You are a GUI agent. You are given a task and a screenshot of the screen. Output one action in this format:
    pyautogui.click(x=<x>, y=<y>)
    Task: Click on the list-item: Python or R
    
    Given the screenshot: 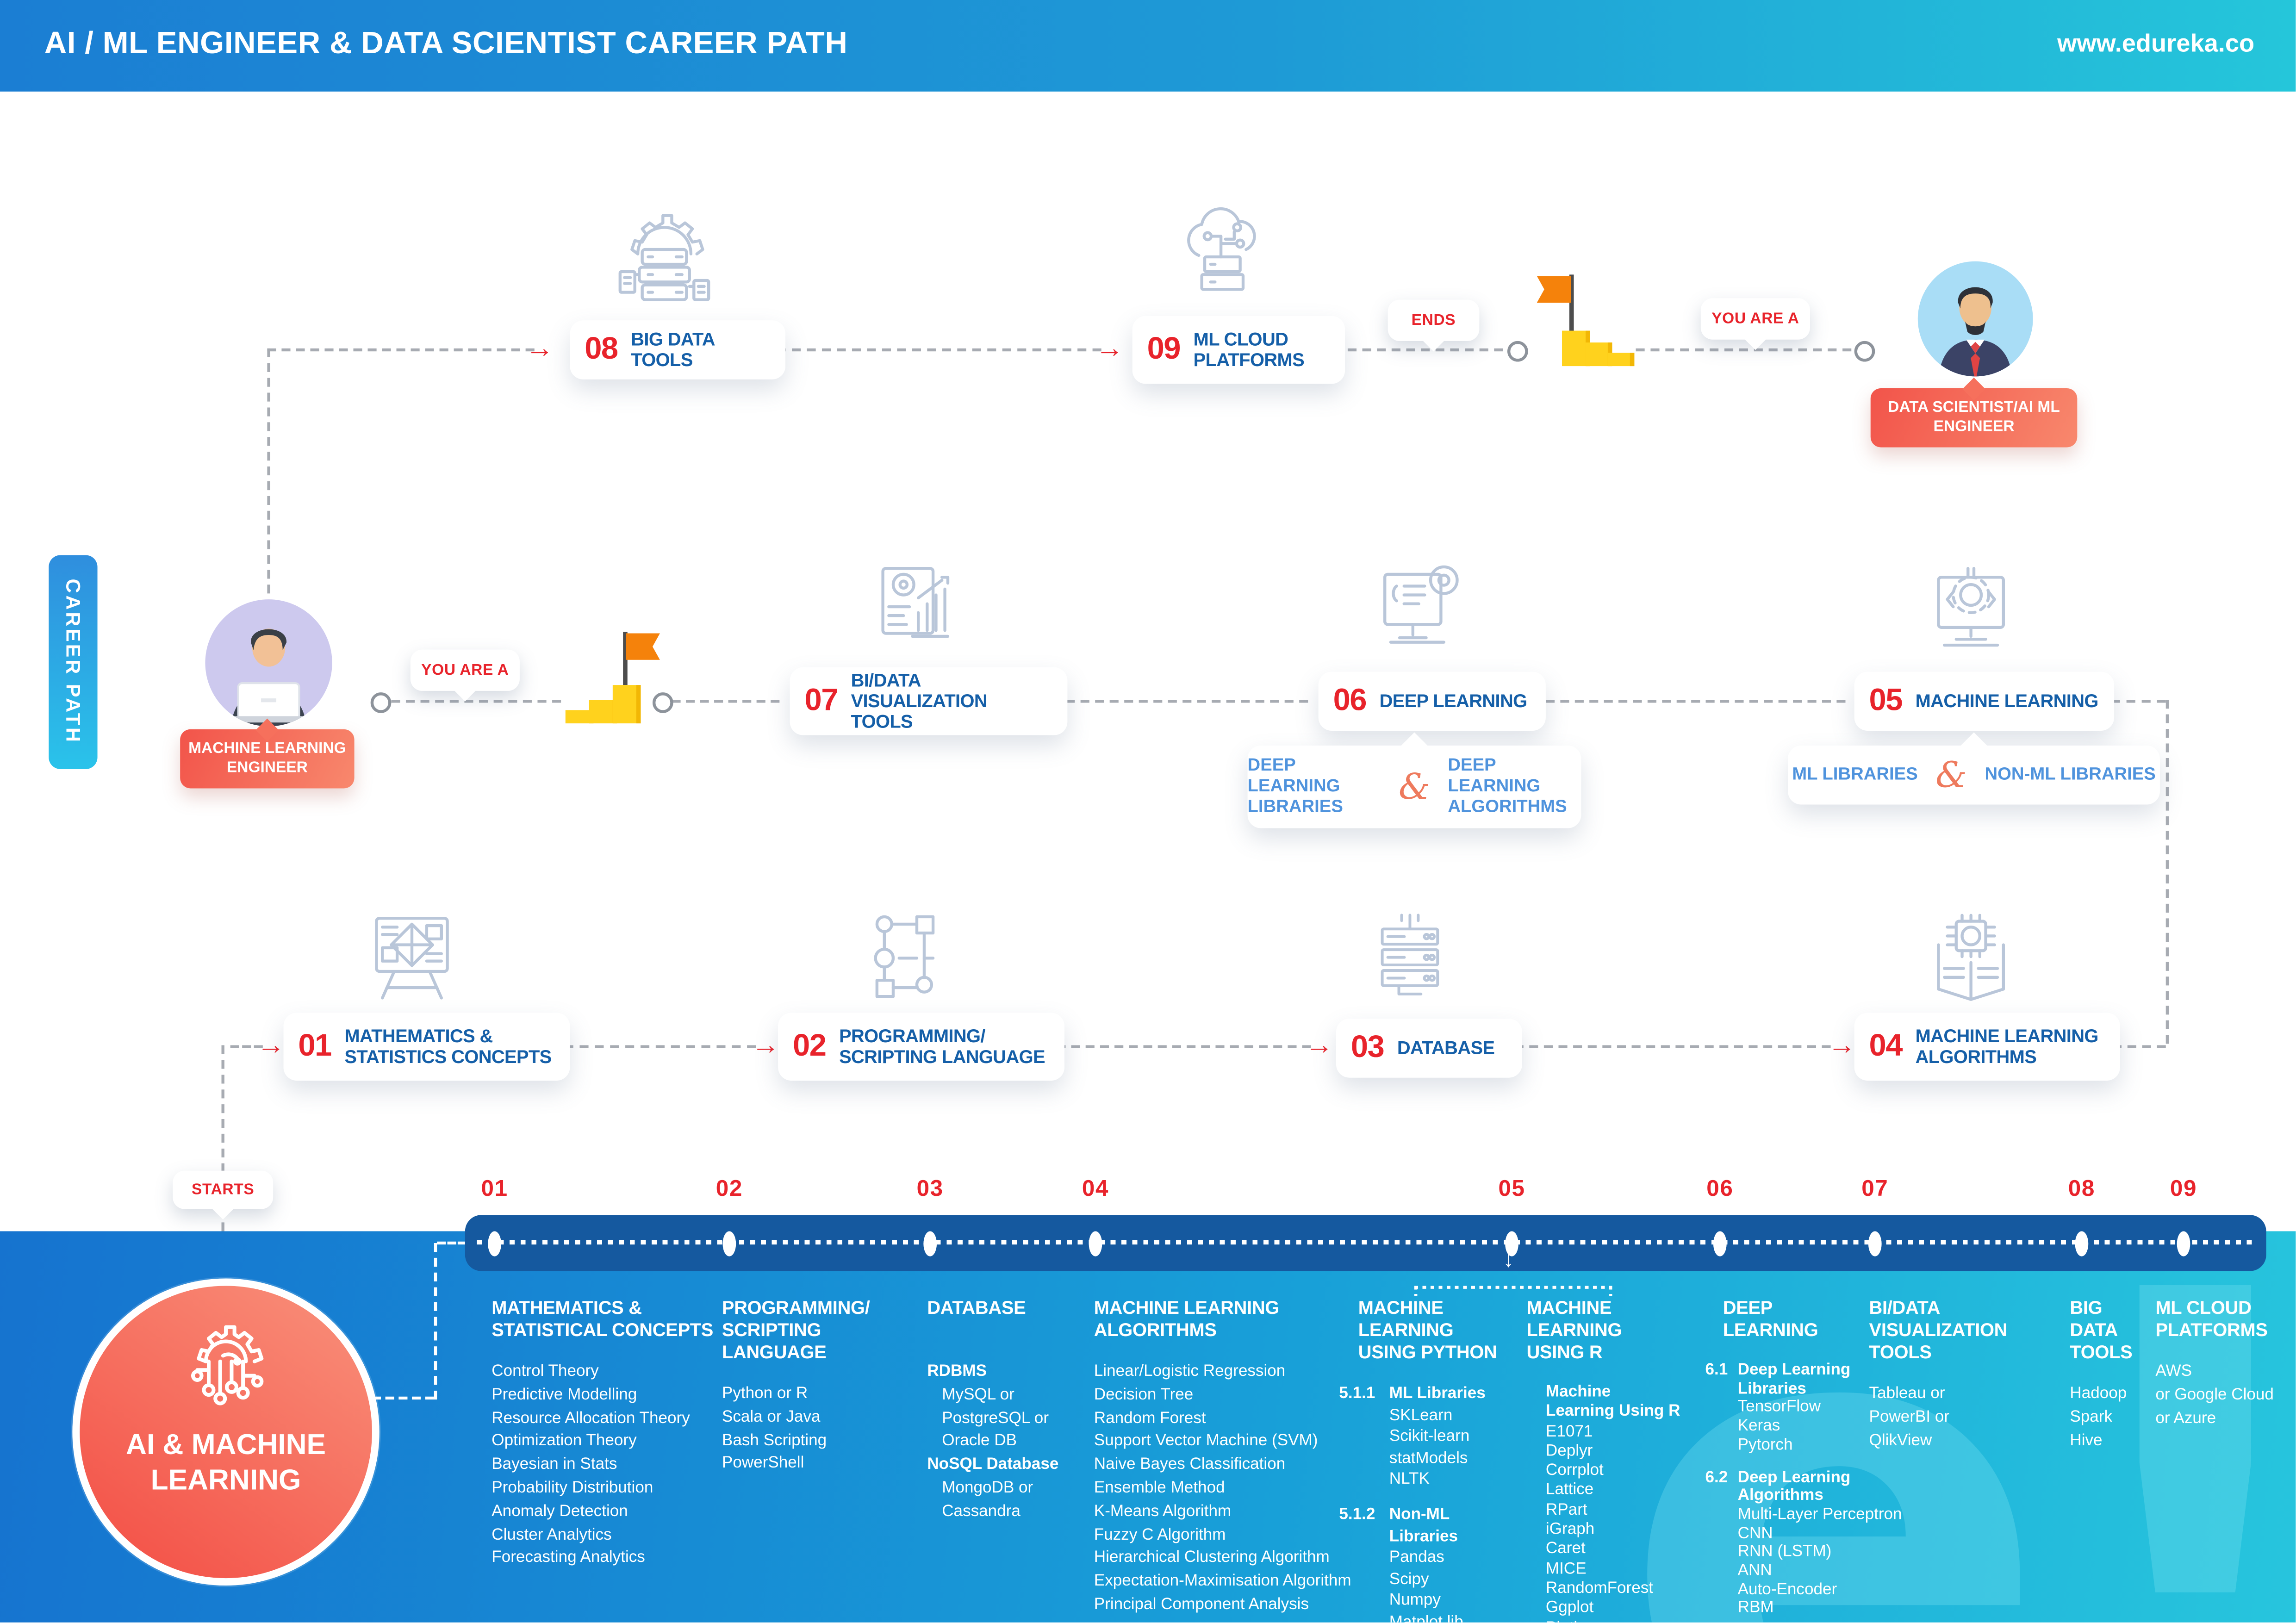 What is the action you would take?
    pyautogui.click(x=765, y=1394)
    